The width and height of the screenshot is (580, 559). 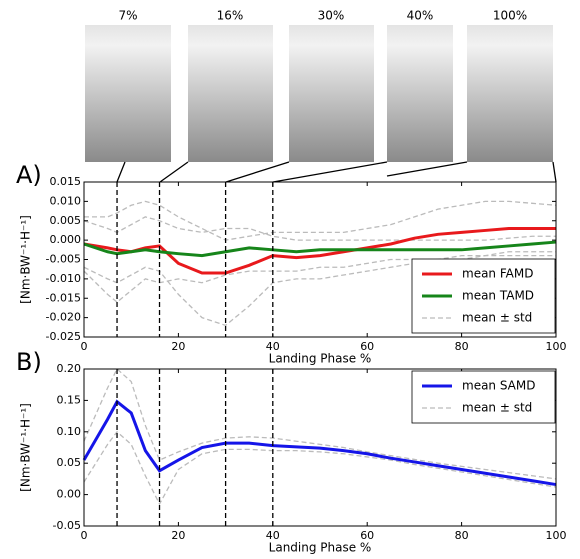 I want to click on y-tick-label: 0.15, so click(x=69, y=399).